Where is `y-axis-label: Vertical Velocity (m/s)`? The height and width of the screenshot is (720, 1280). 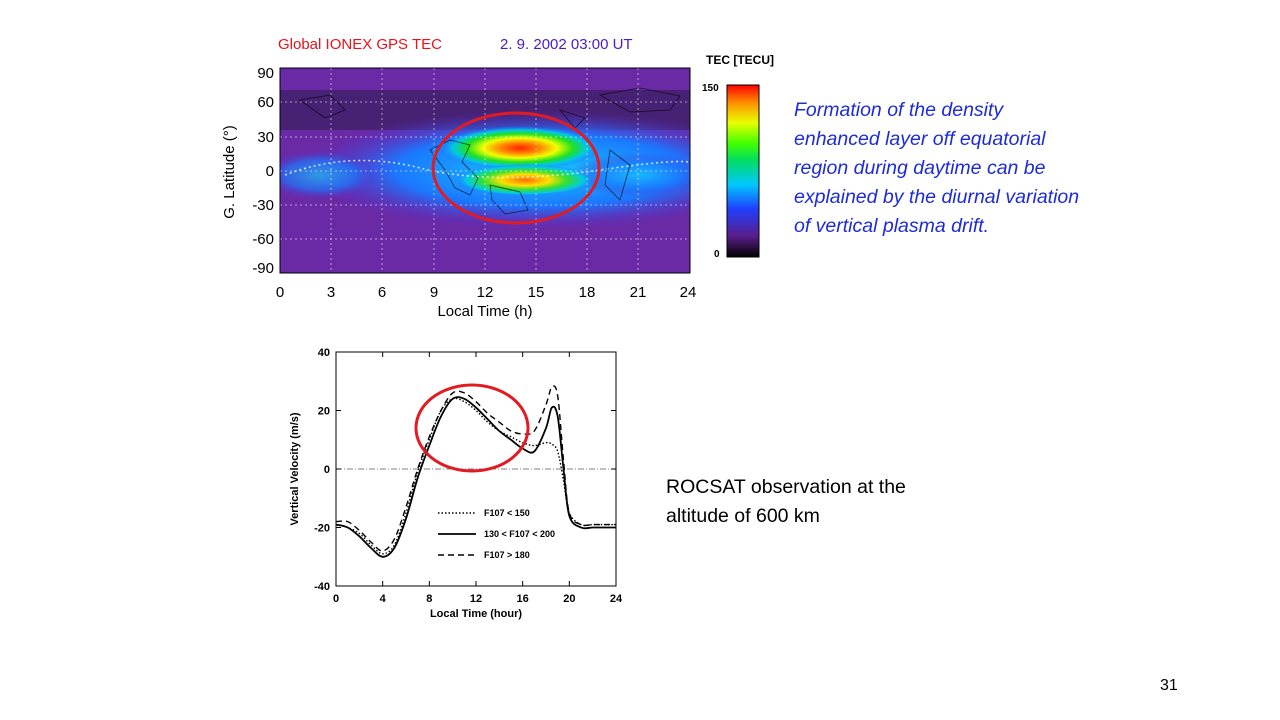
y-axis-label: Vertical Velocity (m/s) is located at coordinates (295, 468).